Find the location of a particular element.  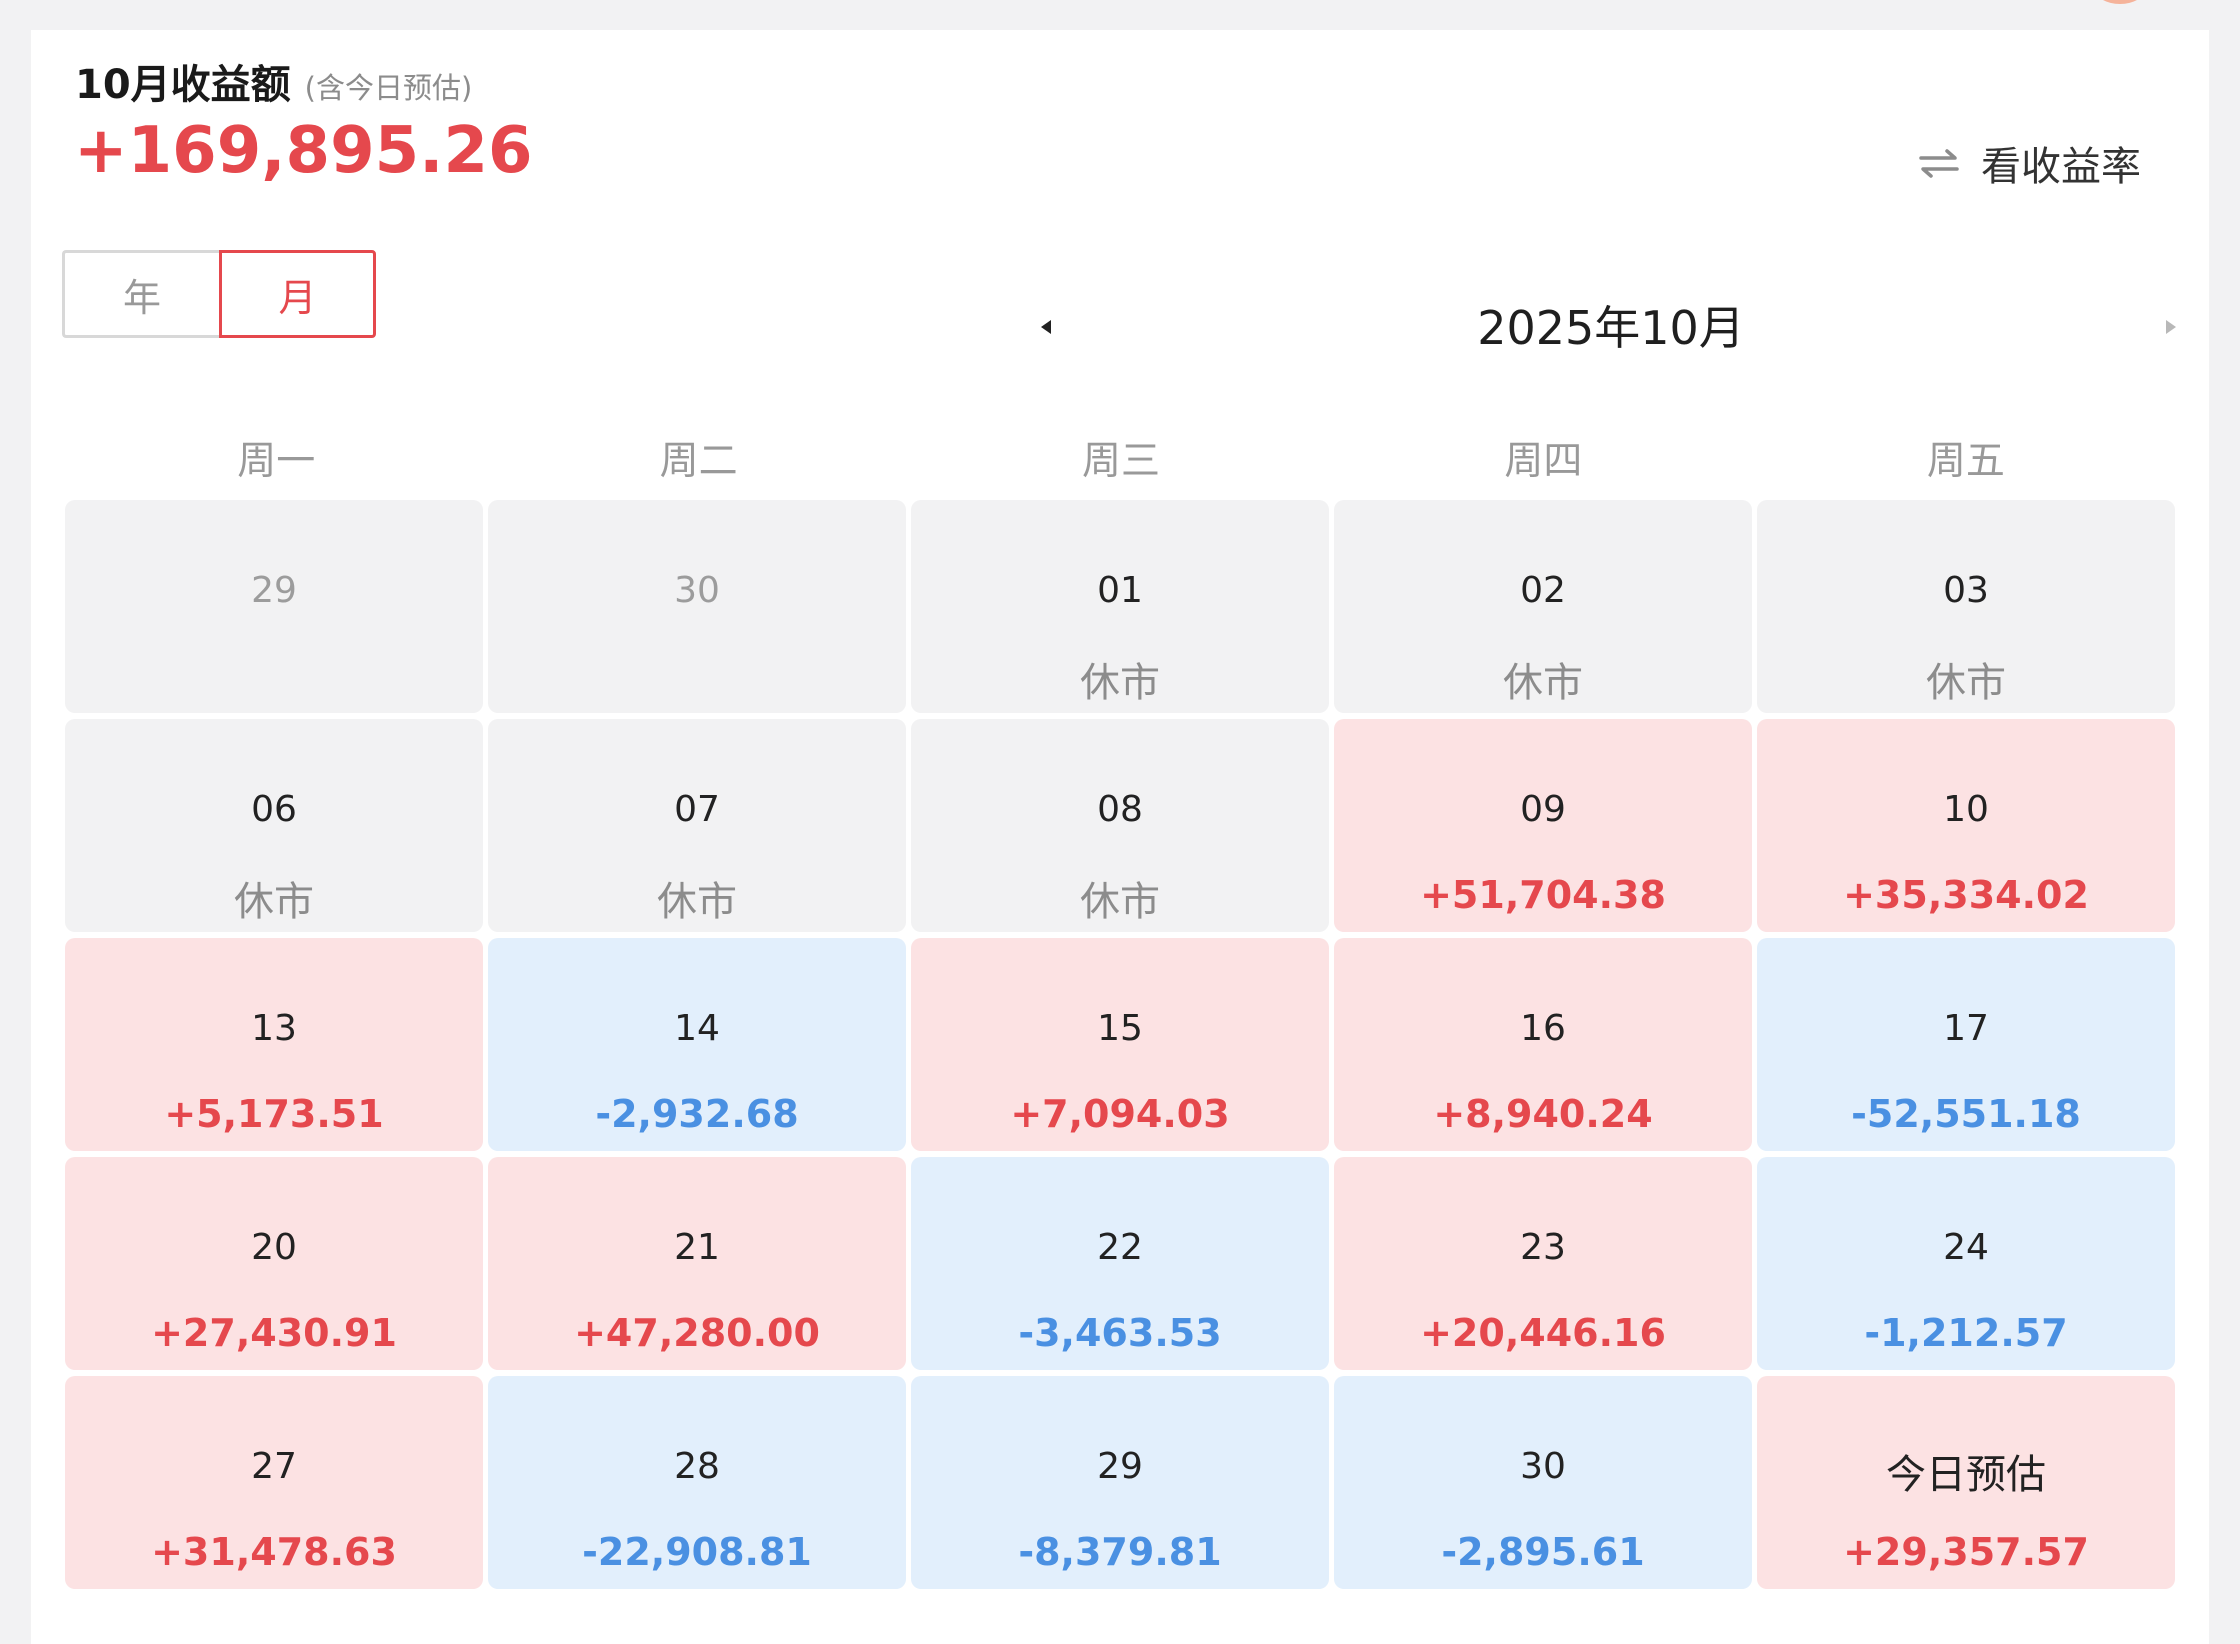

day-number: 09 is located at coordinates (1543, 809).